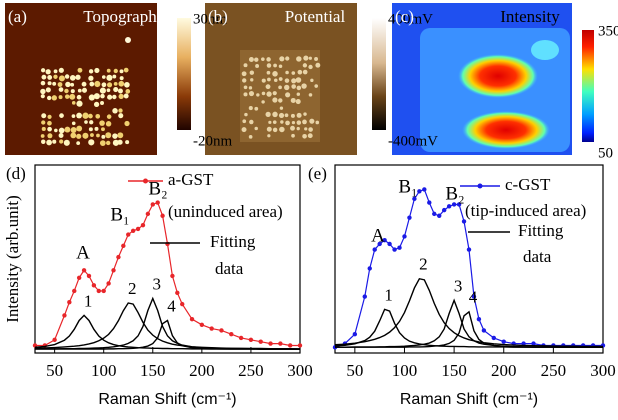 The height and width of the screenshot is (420, 618). Describe the element at coordinates (202, 370) in the screenshot. I see `x-tick-label: 200` at that location.